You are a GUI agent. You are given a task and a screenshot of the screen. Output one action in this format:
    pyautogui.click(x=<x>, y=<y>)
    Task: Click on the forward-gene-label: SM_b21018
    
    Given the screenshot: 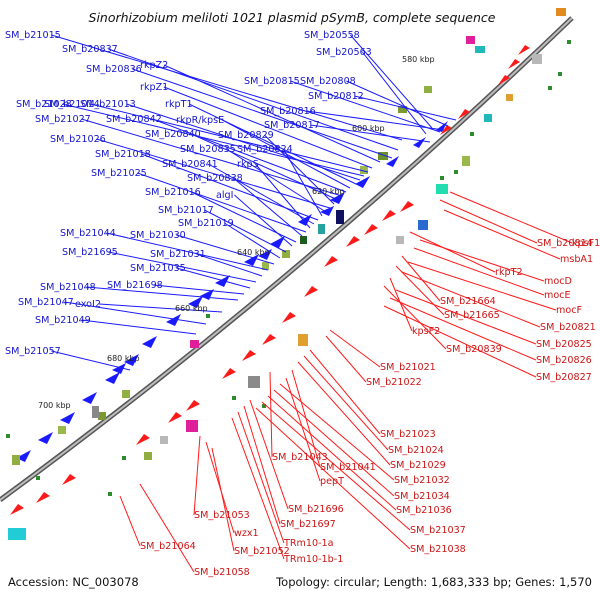 What is the action you would take?
    pyautogui.click(x=123, y=154)
    